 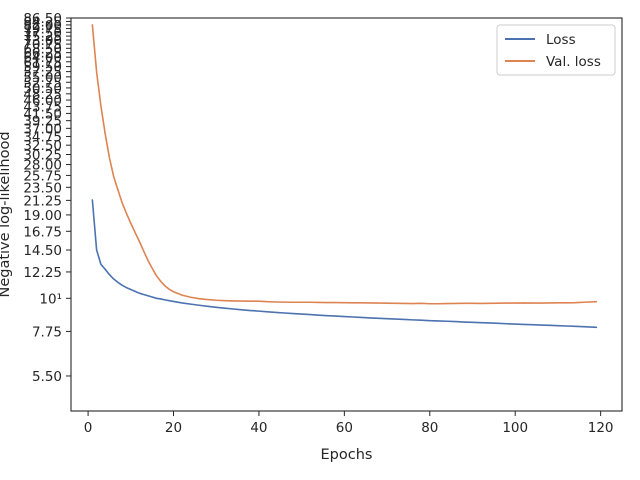 I want to click on y-tick-label: 52.75, so click(x=42, y=83).